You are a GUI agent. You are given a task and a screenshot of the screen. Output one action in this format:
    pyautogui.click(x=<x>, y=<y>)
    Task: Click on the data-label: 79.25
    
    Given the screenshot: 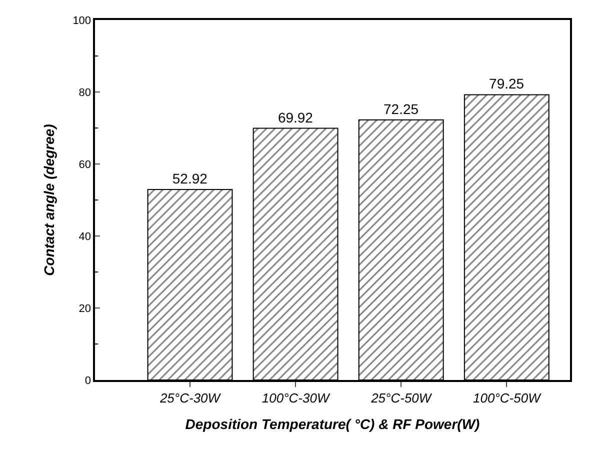 What is the action you would take?
    pyautogui.click(x=506, y=84)
    